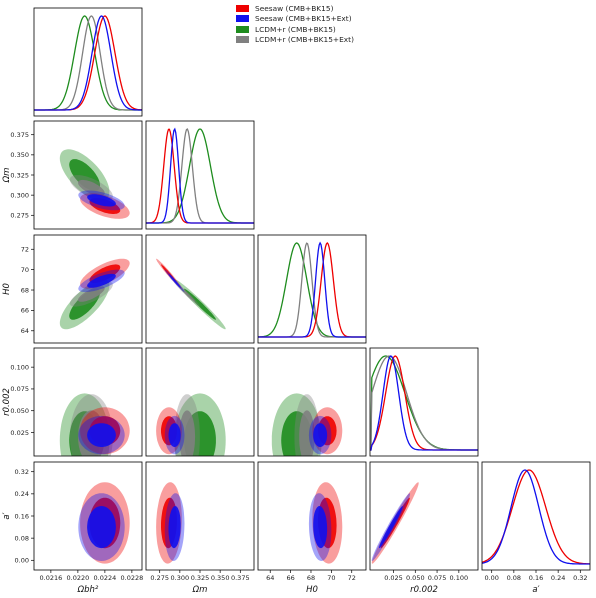 Image resolution: width=596 pixels, height=598 pixels. I want to click on legend-label: Seesaw (CMB+BK15+Ext), so click(303, 19).